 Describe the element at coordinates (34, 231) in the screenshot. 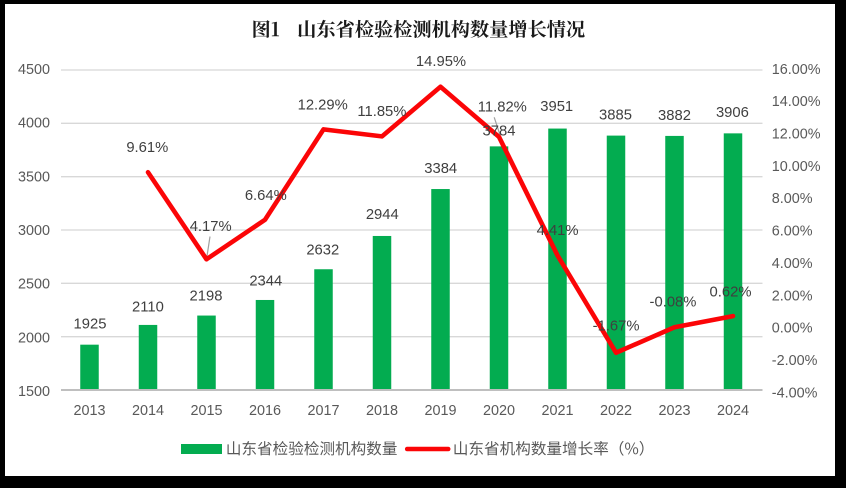

I see `svg-text: 3000` at that location.